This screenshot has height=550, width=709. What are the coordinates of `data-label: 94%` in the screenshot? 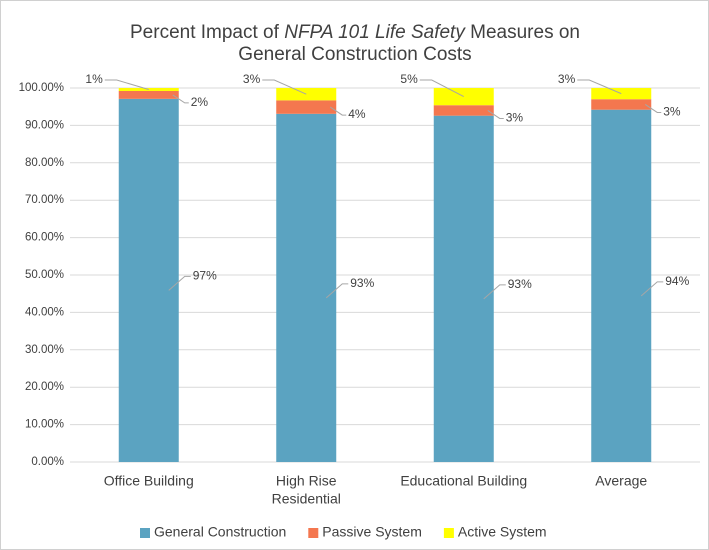 It's located at (677, 281).